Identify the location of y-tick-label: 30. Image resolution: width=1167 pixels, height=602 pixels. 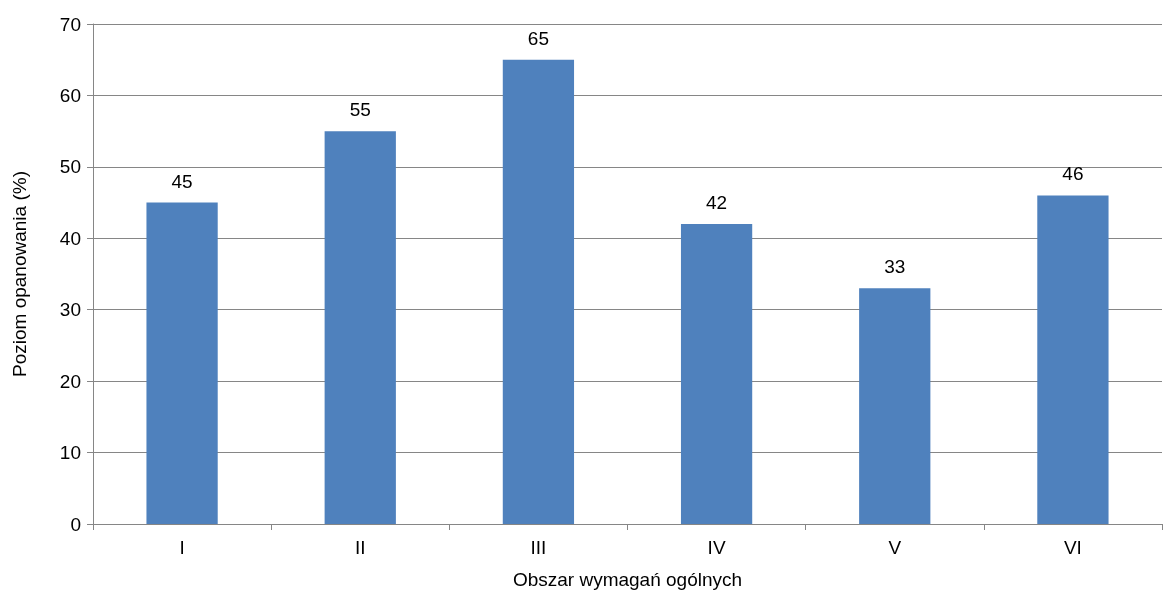
(70, 310).